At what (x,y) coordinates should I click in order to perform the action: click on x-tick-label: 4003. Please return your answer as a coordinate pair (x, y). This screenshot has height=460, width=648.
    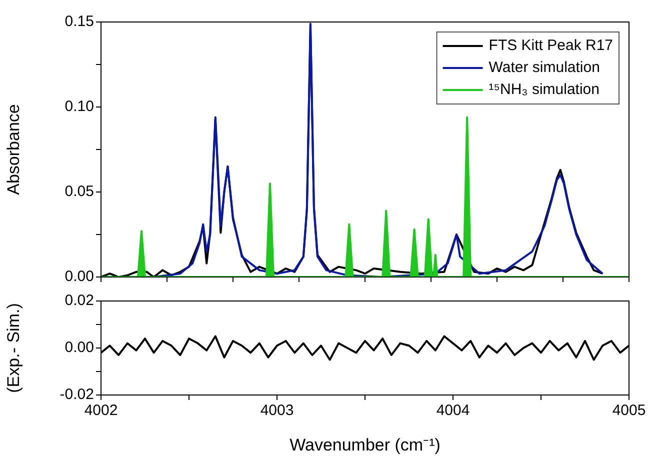
    Looking at the image, I should click on (277, 411).